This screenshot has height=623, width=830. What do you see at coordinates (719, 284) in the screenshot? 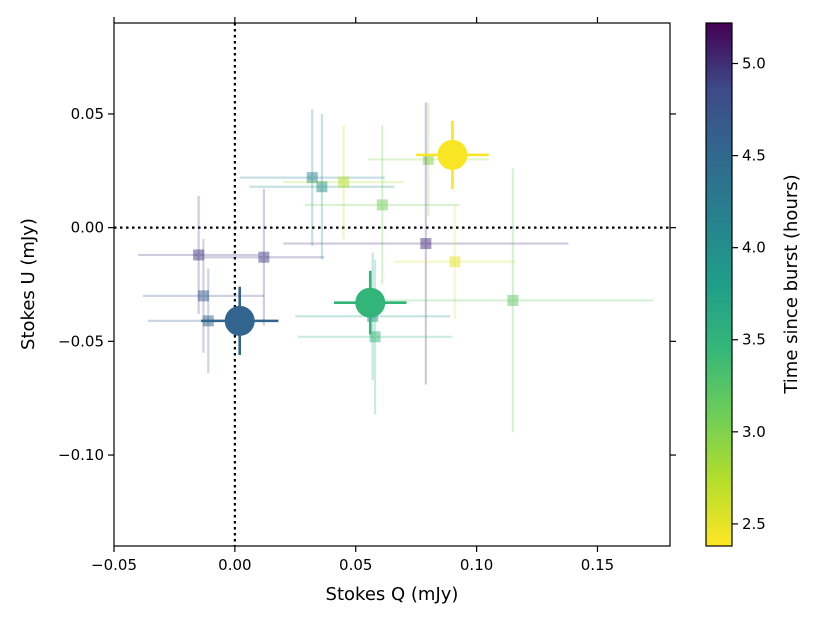
I see `colorbar-gradient` at bounding box center [719, 284].